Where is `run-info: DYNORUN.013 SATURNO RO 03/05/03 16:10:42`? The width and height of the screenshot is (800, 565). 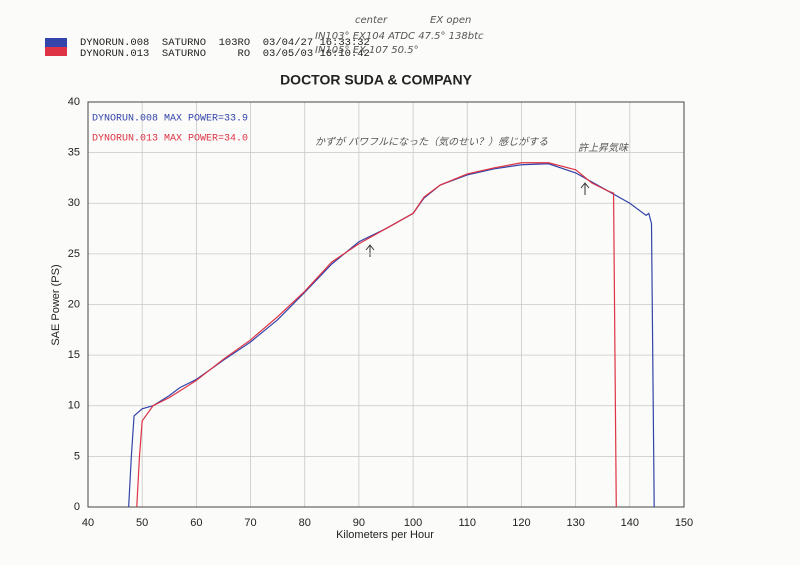
run-info: DYNORUN.013 SATURNO RO 03/05/03 16:10:42 is located at coordinates (225, 54).